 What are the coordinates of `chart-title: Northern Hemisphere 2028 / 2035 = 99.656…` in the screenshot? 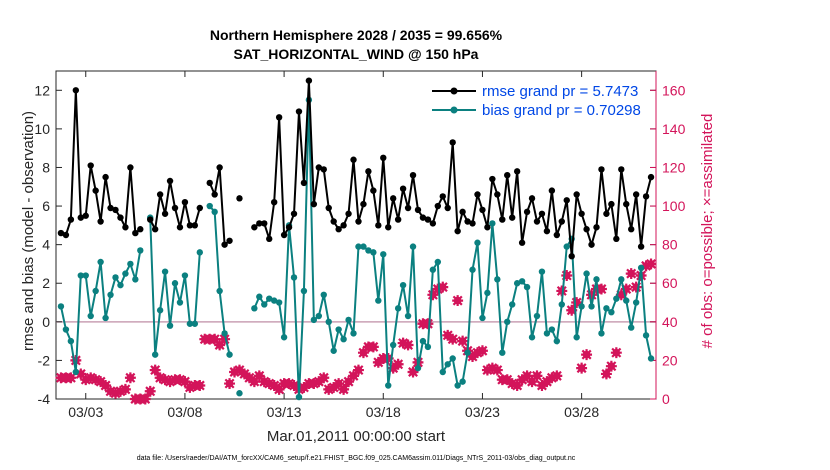 It's located at (356, 35).